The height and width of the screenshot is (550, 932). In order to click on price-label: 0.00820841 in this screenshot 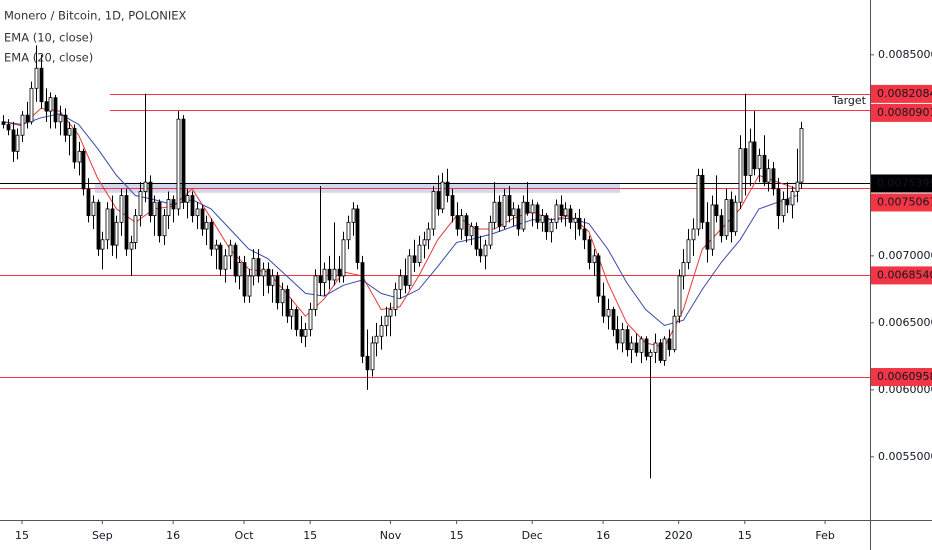, I will do `click(904, 93)`.